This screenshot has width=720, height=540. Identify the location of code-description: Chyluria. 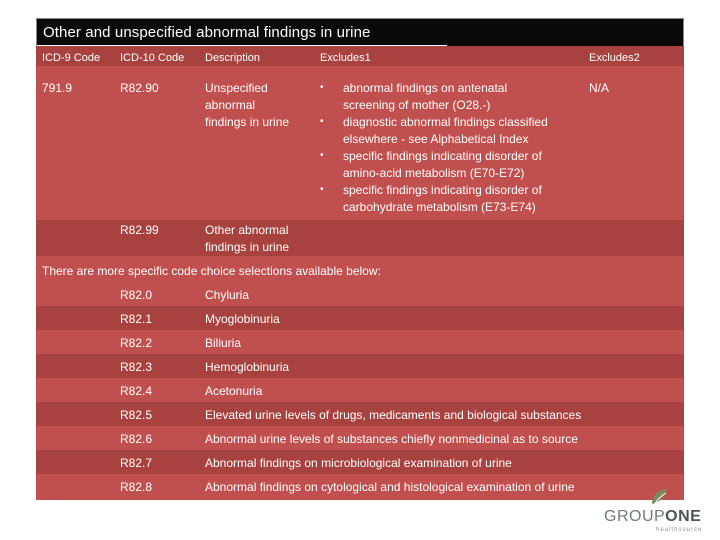
(227, 295).